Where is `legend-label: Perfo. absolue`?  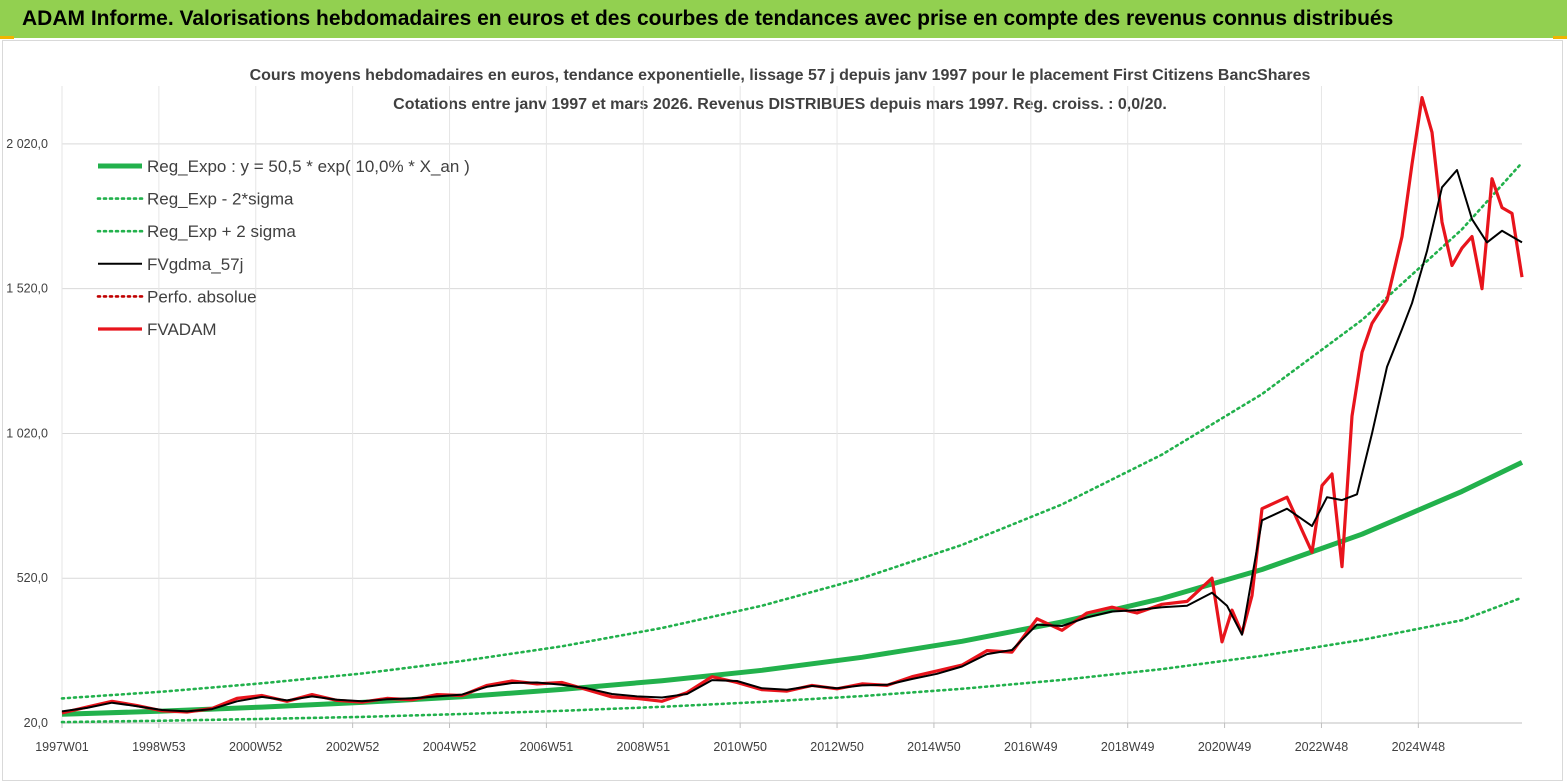
legend-label: Perfo. absolue is located at coordinates (202, 296).